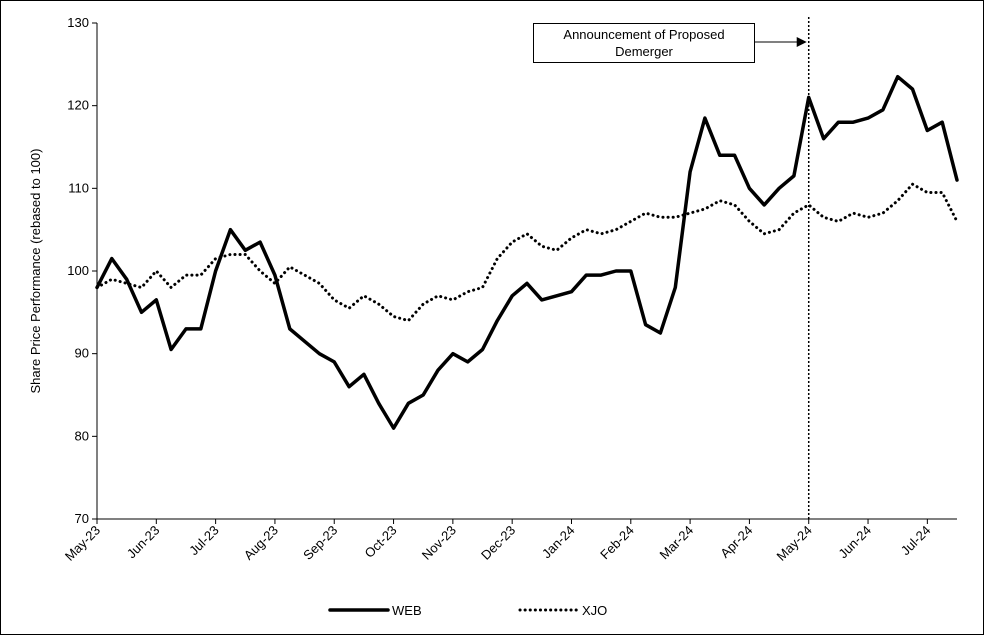 The image size is (984, 635). Describe the element at coordinates (854, 542) in the screenshot. I see `x-tick-label: Jun-24` at that location.